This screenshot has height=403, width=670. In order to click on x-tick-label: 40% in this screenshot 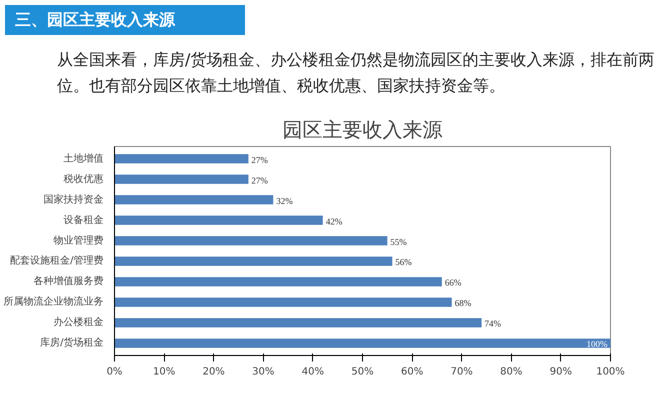, I will do `click(313, 372)`.